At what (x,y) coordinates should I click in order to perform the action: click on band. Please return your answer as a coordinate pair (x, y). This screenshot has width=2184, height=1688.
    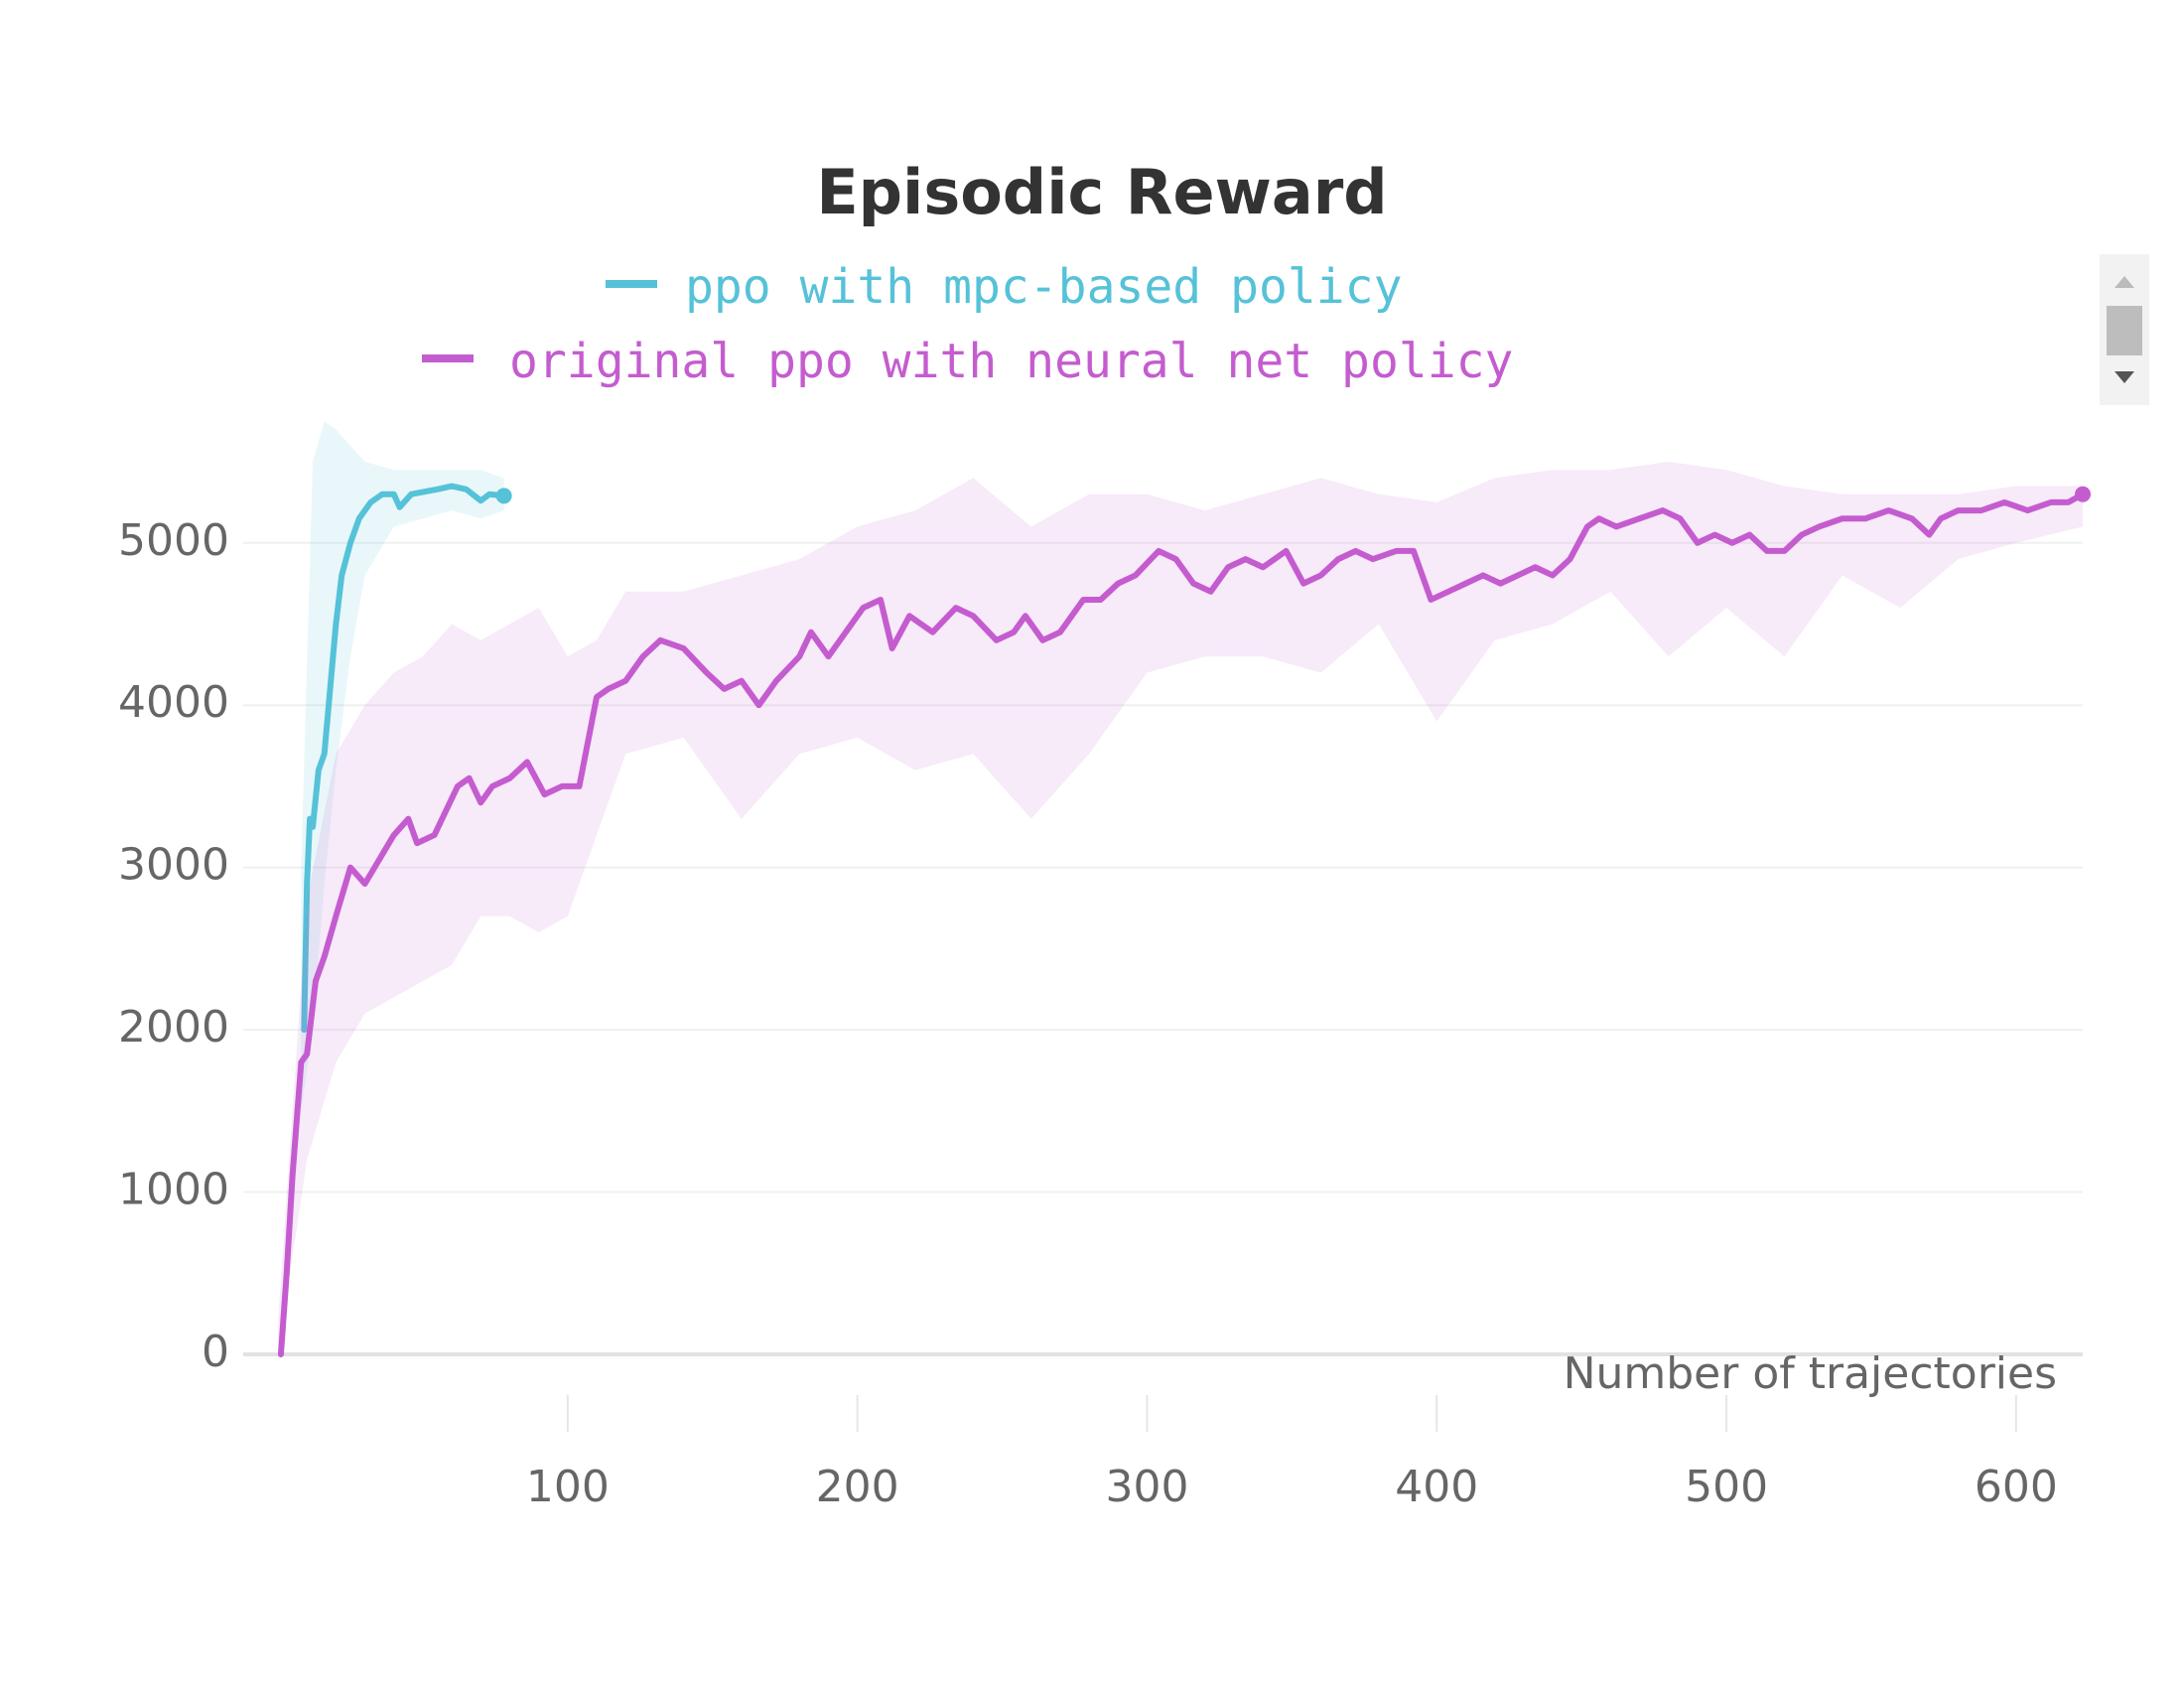
    Looking at the image, I should click on (402, 766).